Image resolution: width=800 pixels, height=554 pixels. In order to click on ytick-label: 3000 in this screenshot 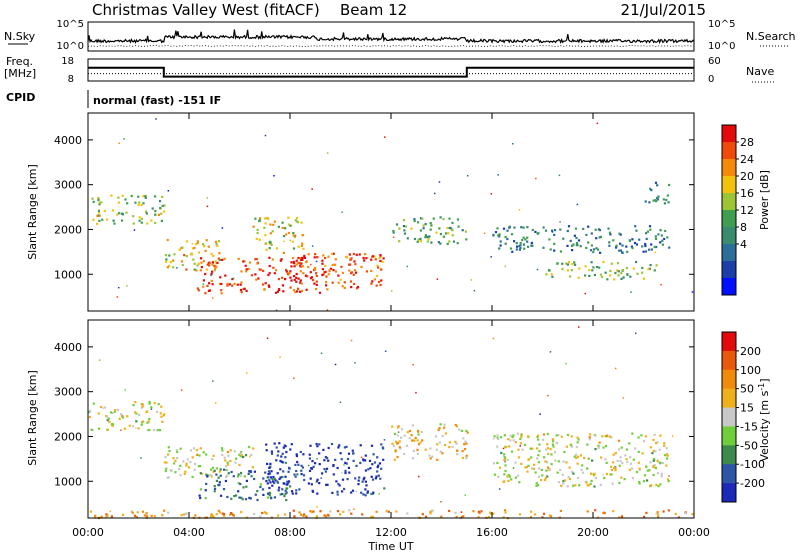, I will do `click(68, 185)`.